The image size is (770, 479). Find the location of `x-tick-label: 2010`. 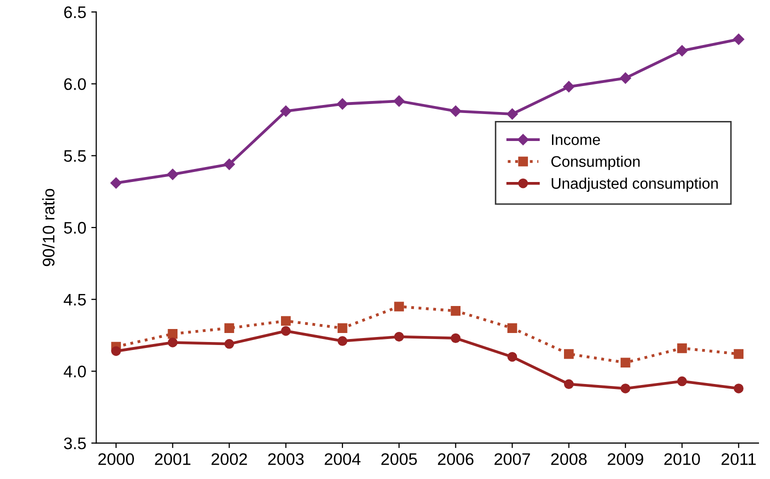

x-tick-label: 2010 is located at coordinates (682, 459).